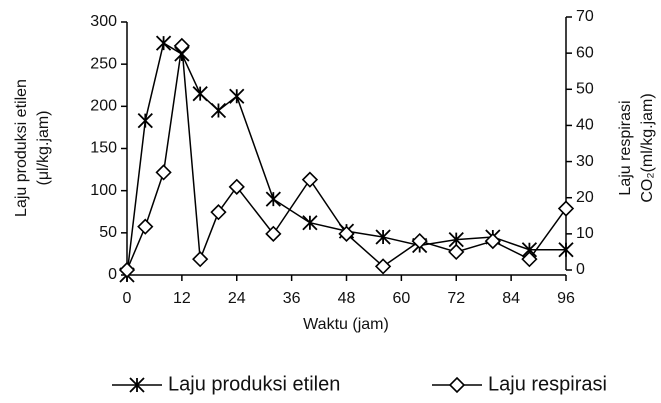 This screenshot has height=403, width=661. Describe the element at coordinates (182, 298) in the screenshot. I see `x-tick-label: 12` at that location.